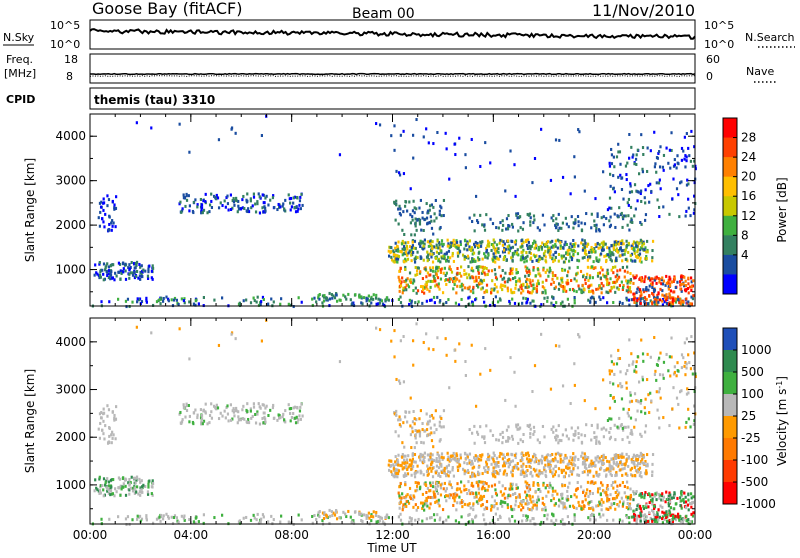  What do you see at coordinates (30, 421) in the screenshot?
I see `velocity-ylabel: Slant Range [km]` at bounding box center [30, 421].